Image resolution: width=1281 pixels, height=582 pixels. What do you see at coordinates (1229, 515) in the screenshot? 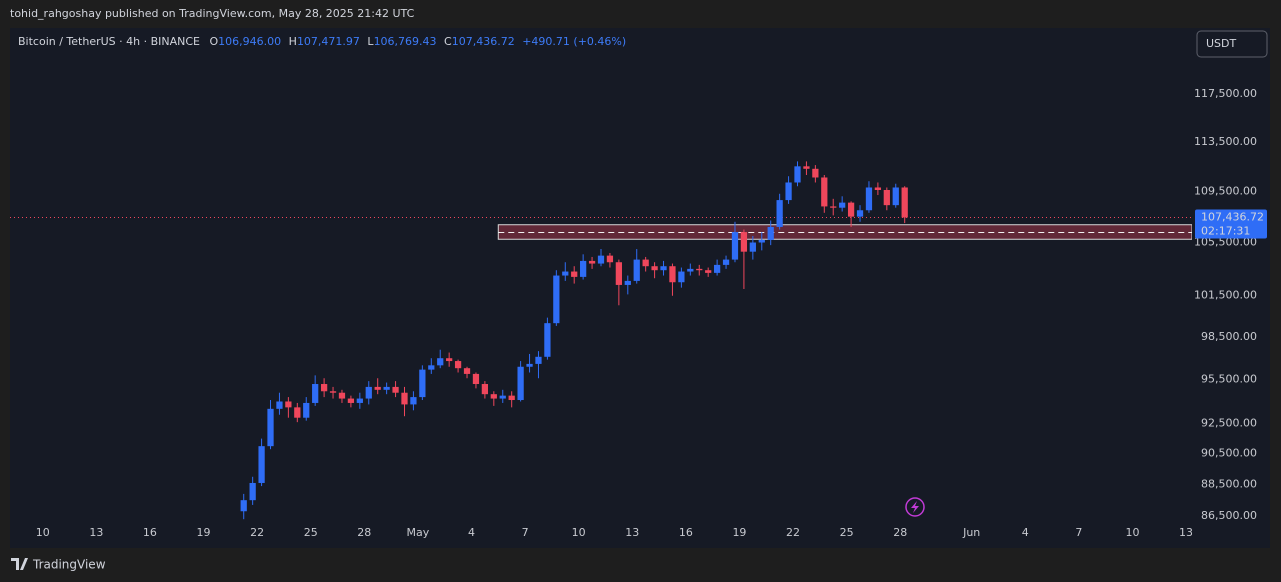
I see `y-tick-label: 86,500.00` at bounding box center [1229, 515].